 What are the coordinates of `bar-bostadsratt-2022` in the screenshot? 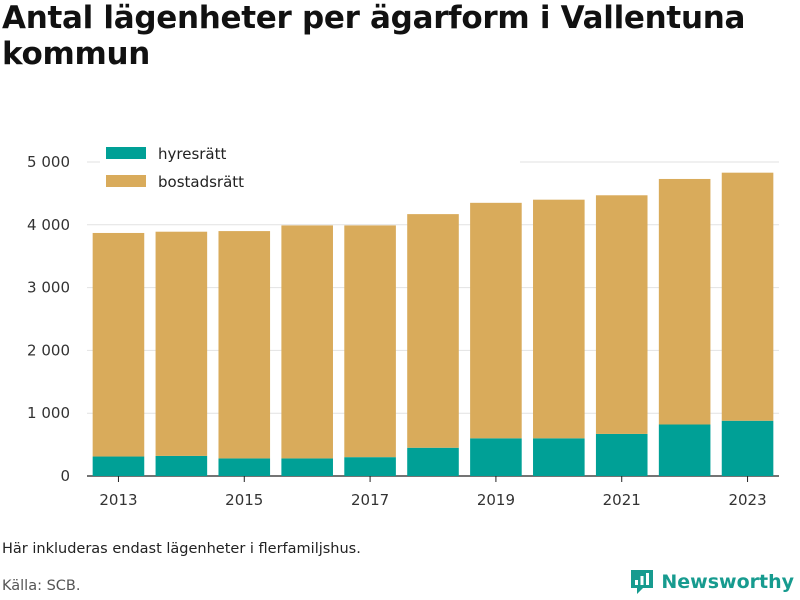 It's located at (684, 301).